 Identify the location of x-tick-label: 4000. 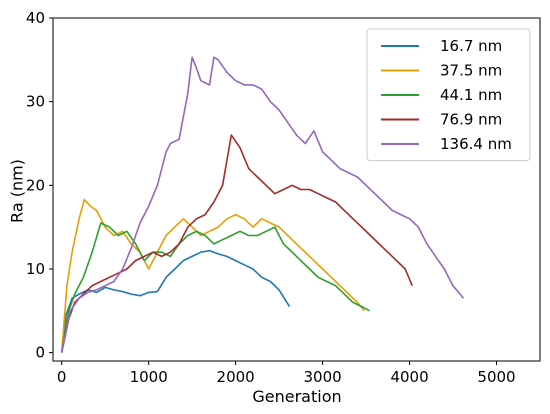
(409, 377).